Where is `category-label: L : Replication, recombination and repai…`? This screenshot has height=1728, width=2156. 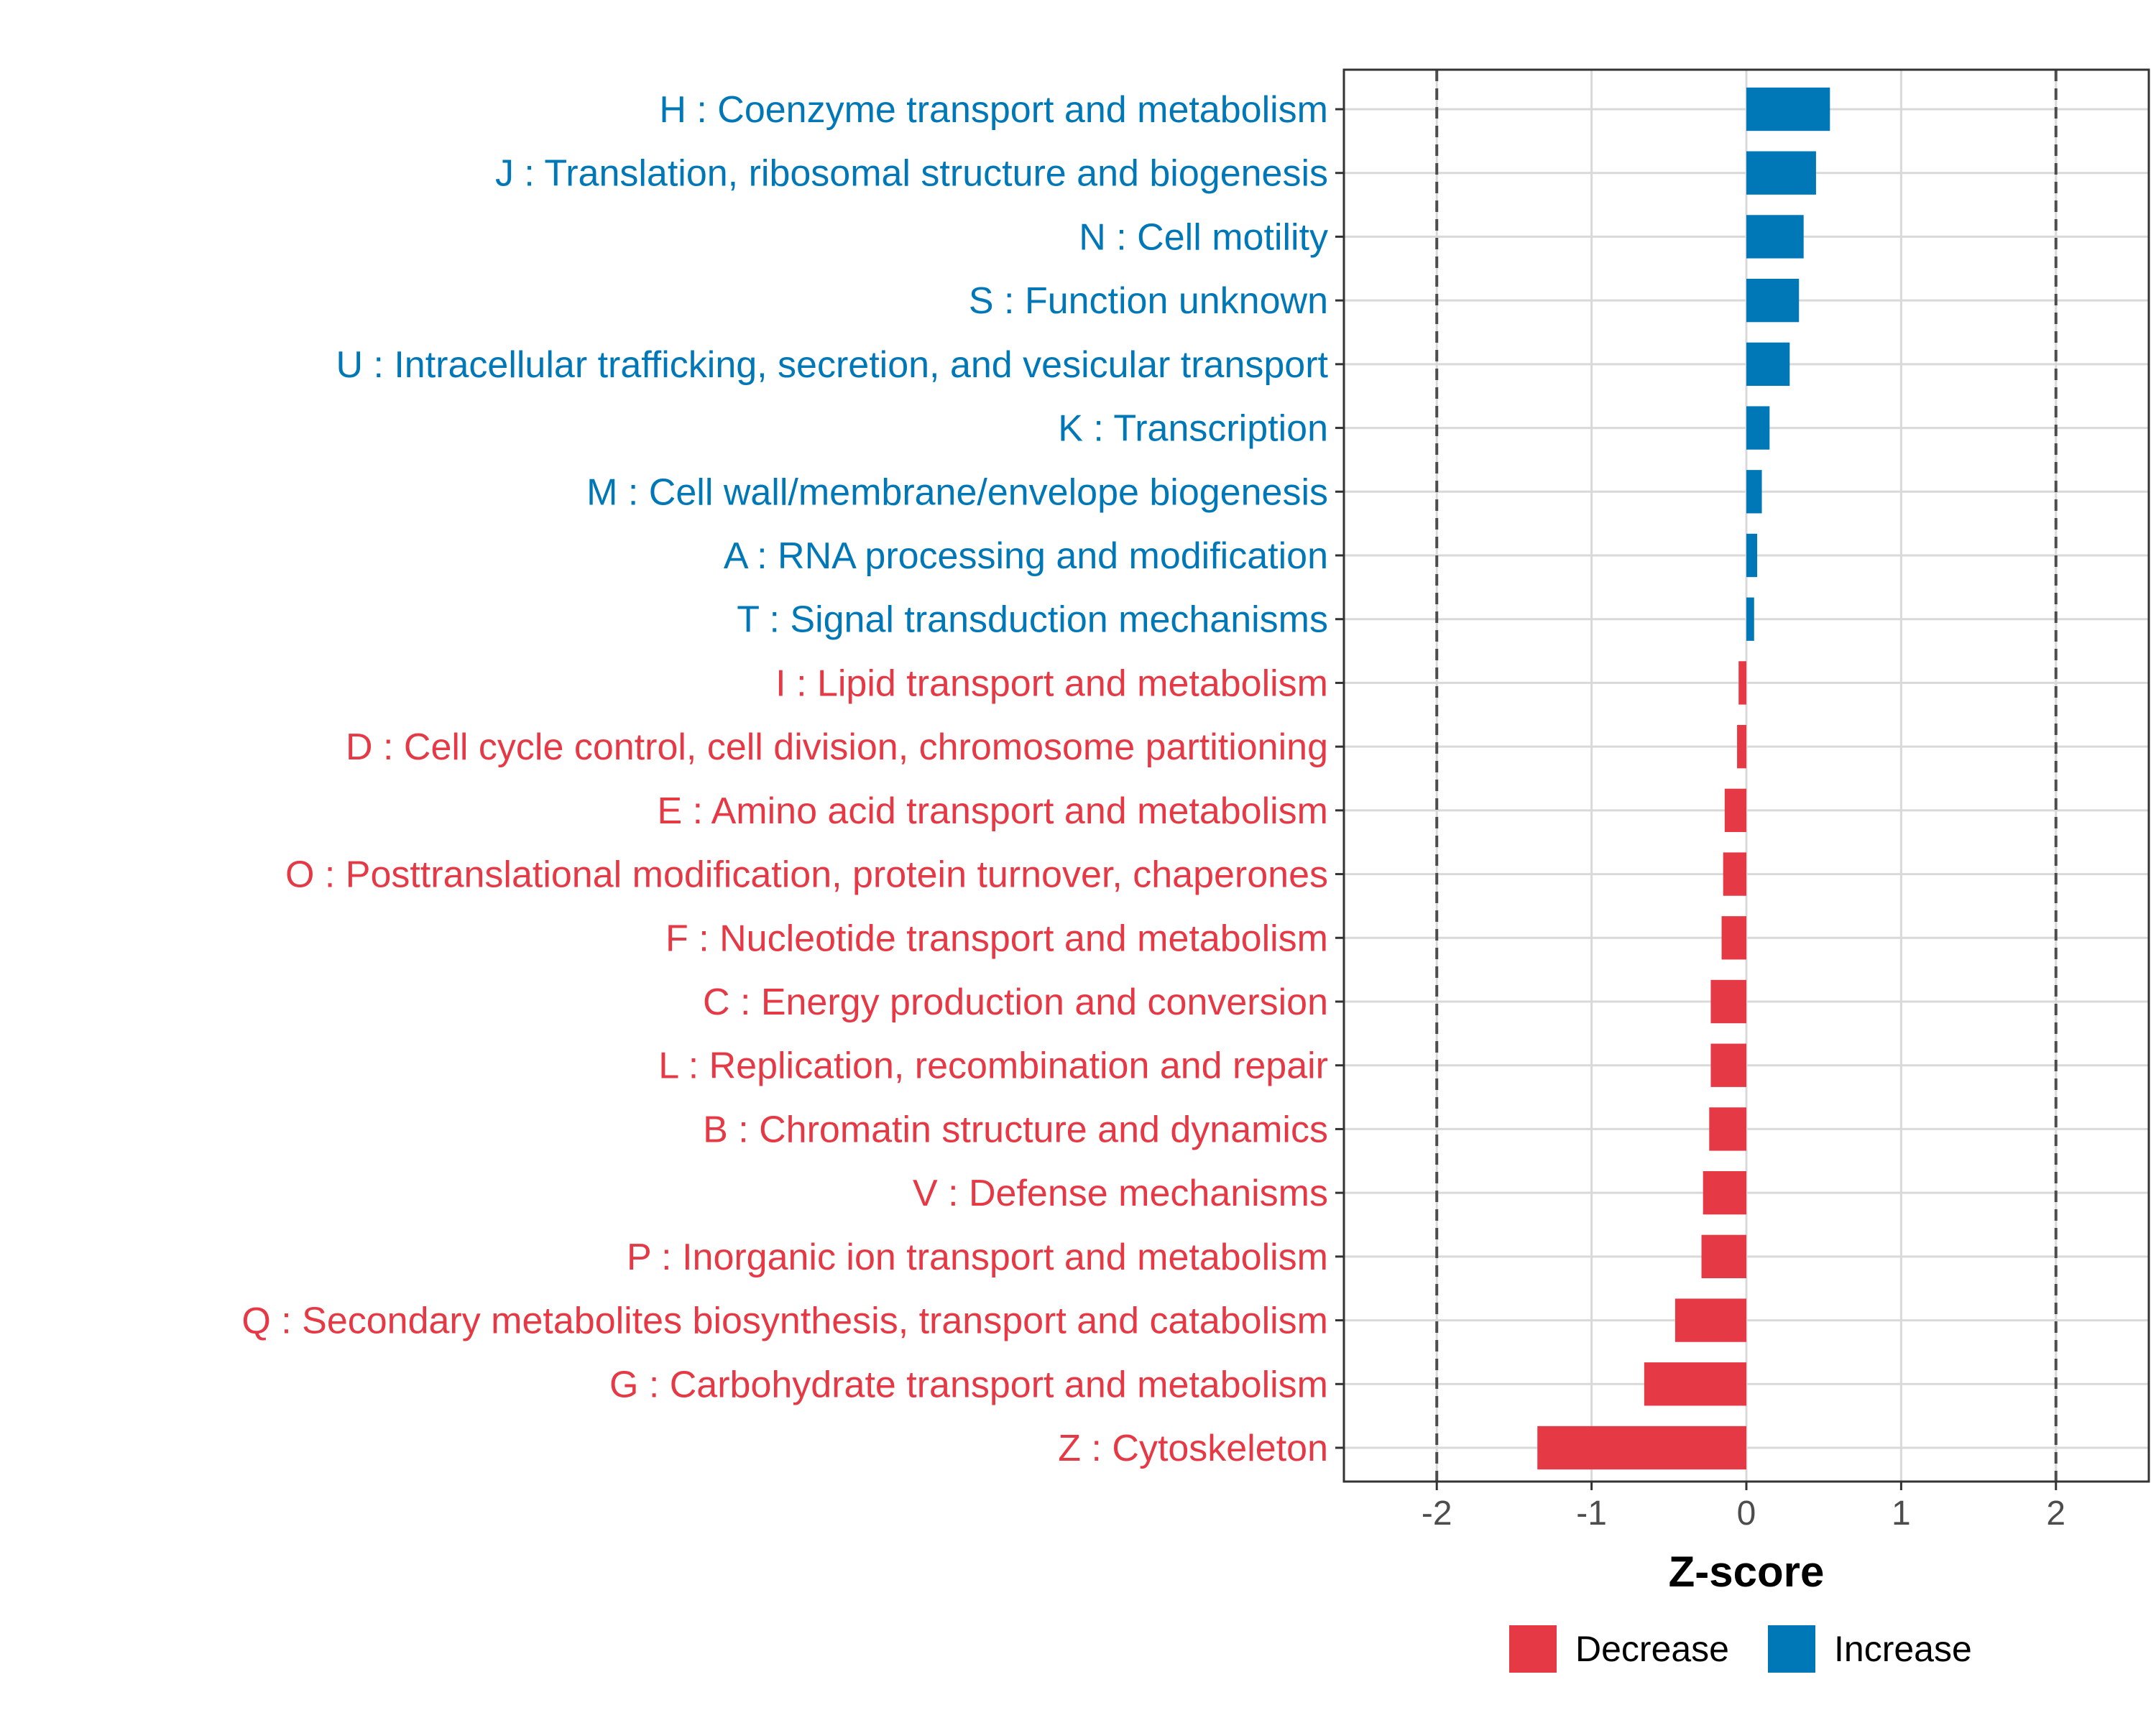 category-label: L : Replication, recombination and repai… is located at coordinates (993, 1066).